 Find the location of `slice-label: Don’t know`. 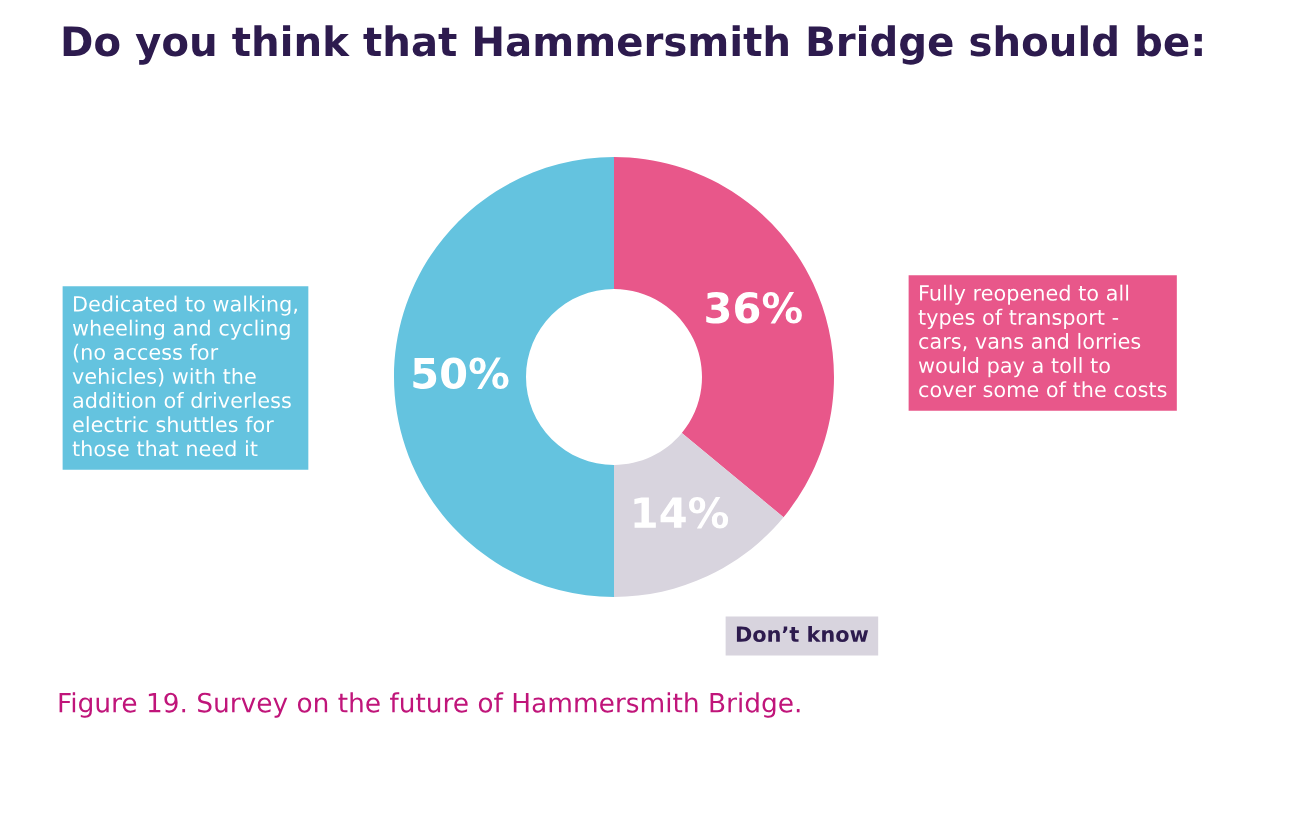

slice-label: Don’t know is located at coordinates (802, 634).